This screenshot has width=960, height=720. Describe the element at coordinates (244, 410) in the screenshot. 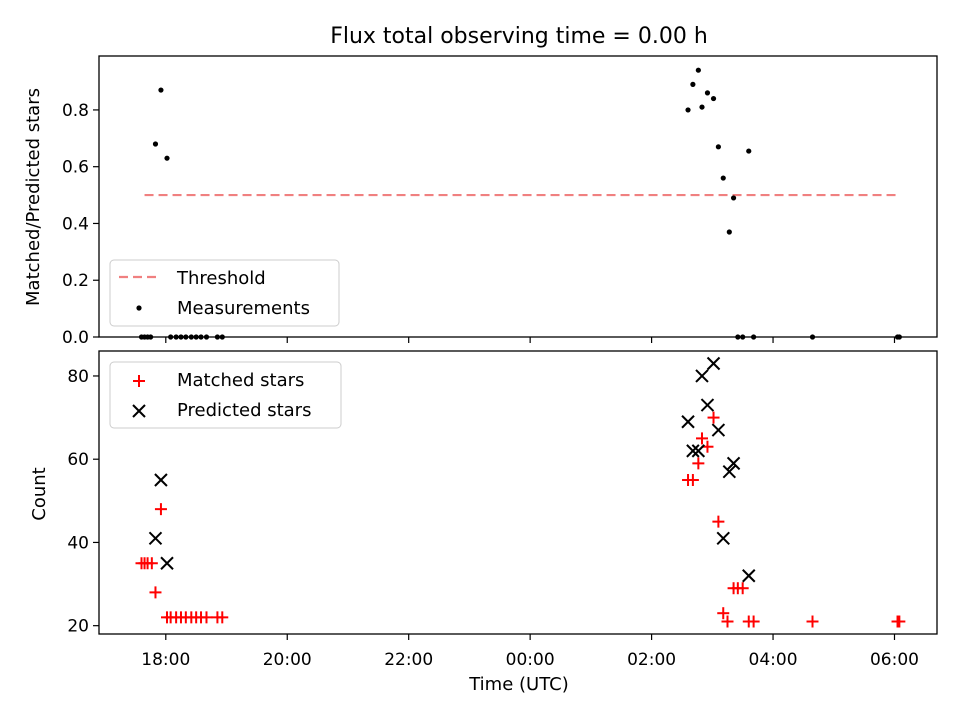

I see `predicted-legend-label: Predicted stars` at that location.